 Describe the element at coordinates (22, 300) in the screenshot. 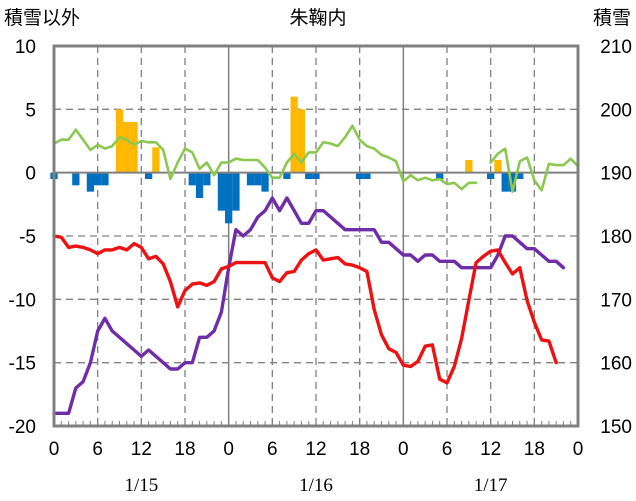

I see `left-tick-label: -10` at that location.